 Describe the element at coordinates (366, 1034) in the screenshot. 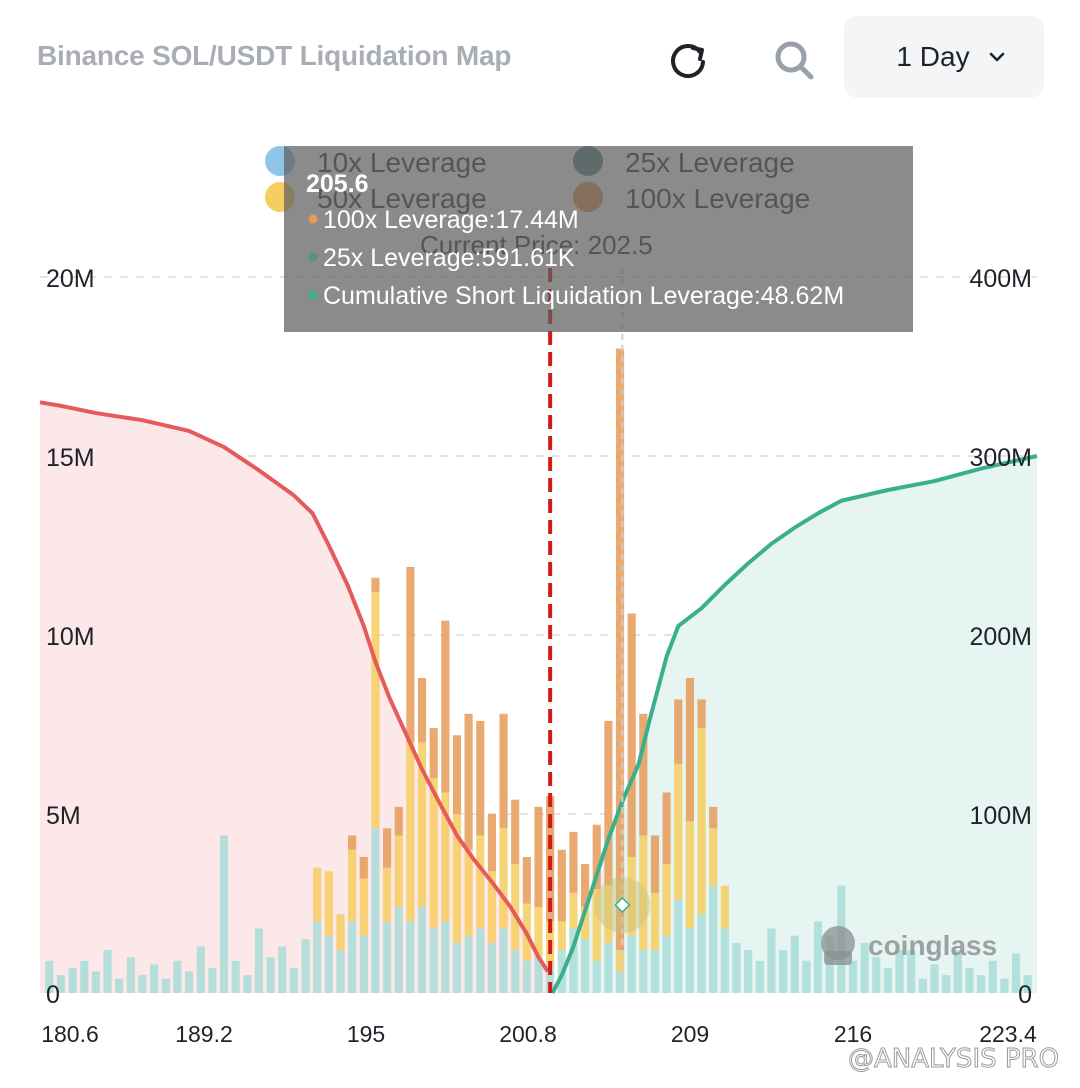

I see `x-axis-tick: 195` at that location.